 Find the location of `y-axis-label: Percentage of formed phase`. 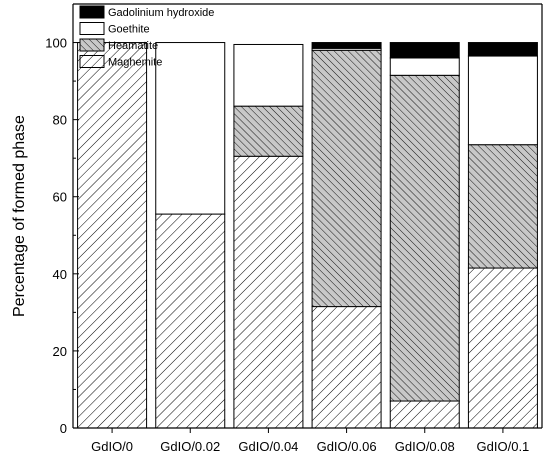

y-axis-label: Percentage of formed phase is located at coordinates (19, 216).